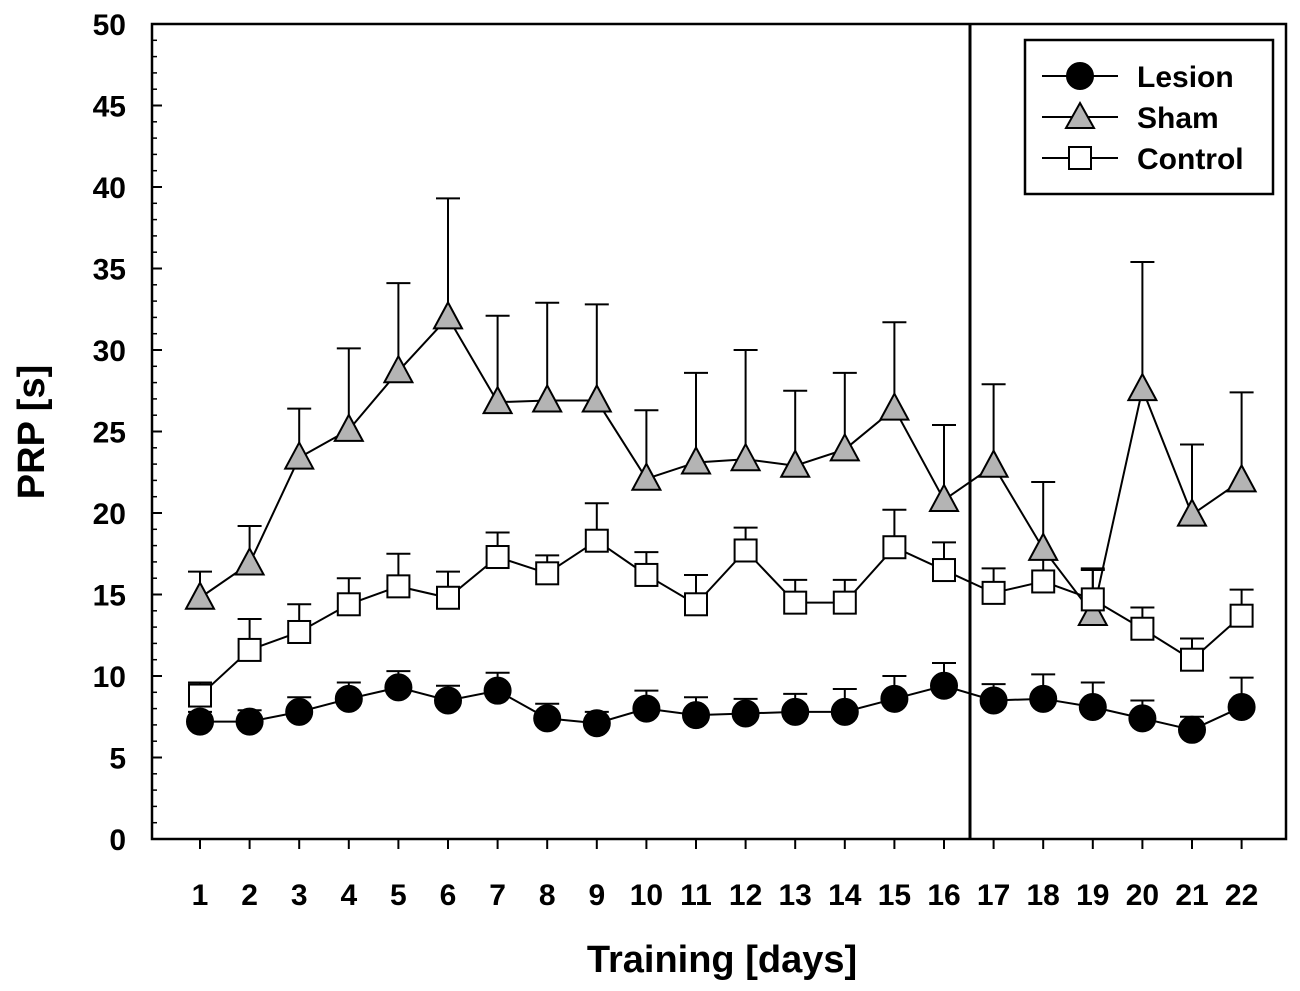 The height and width of the screenshot is (991, 1300). I want to click on y-tick-label: 25, so click(109, 433).